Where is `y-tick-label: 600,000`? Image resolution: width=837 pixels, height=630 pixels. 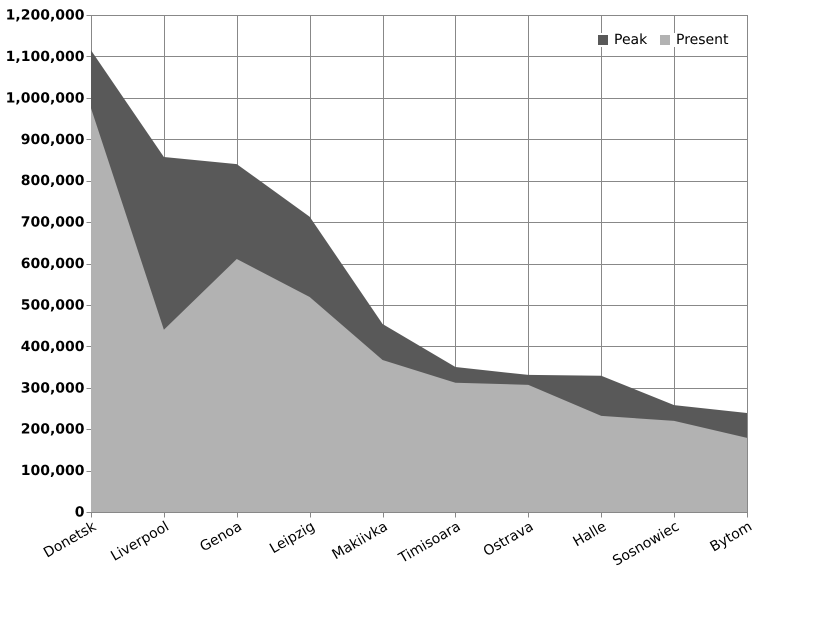
y-tick-label: 600,000 is located at coordinates (52, 264).